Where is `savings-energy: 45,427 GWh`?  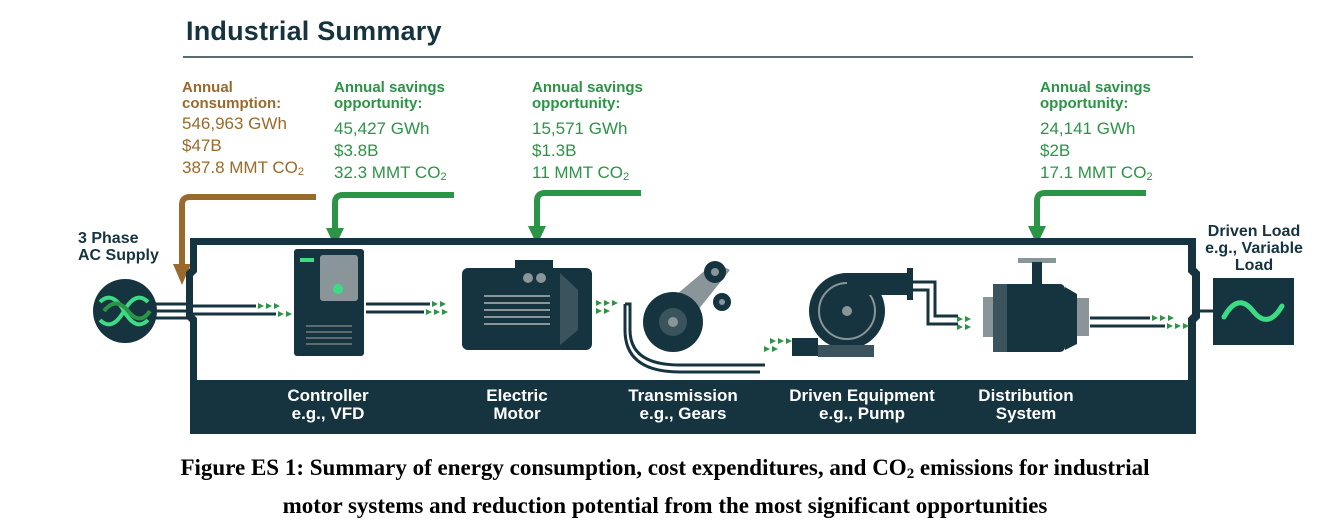 savings-energy: 45,427 GWh is located at coordinates (382, 128).